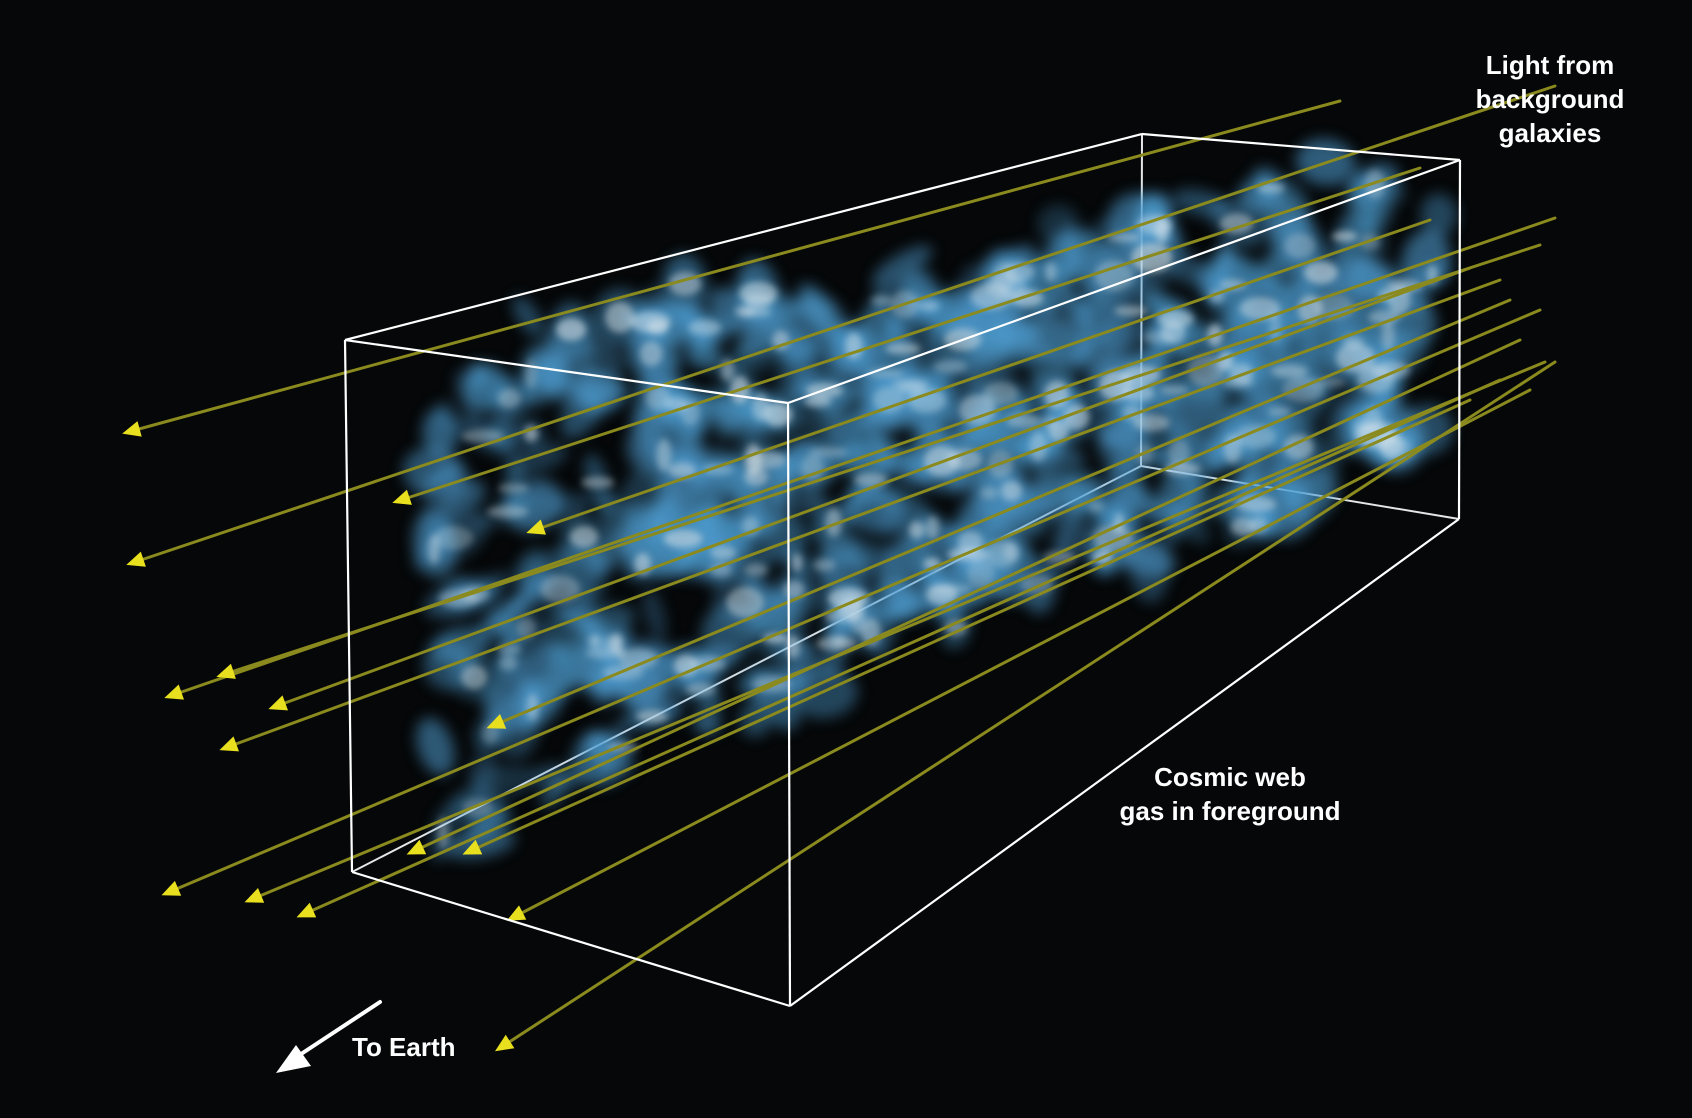  Describe the element at coordinates (1550, 99) in the screenshot. I see `light-from-background-galaxies-label: Light from background galaxies` at that location.